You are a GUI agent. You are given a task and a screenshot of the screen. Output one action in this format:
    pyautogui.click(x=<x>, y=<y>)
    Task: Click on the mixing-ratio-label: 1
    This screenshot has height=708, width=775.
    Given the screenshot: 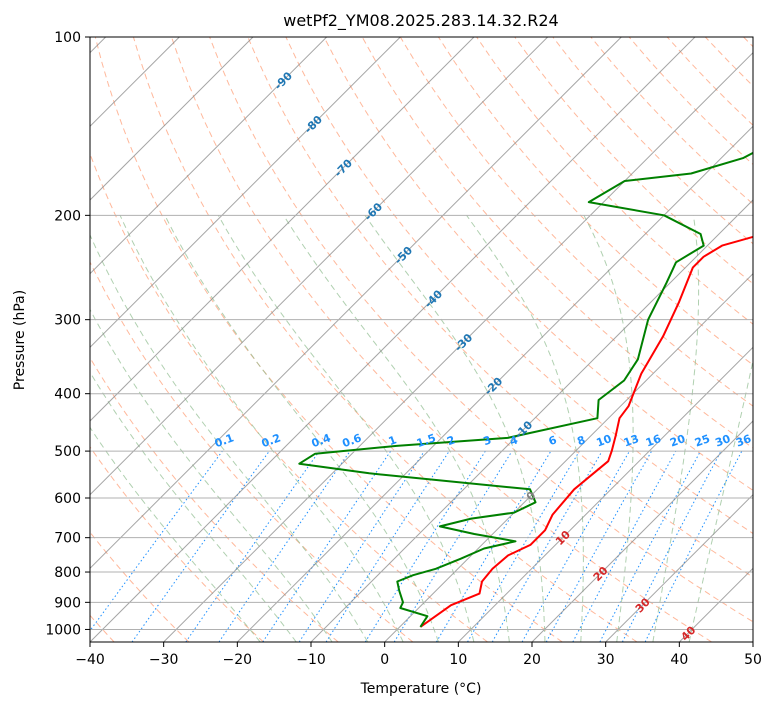 What is the action you would take?
    pyautogui.click(x=393, y=440)
    